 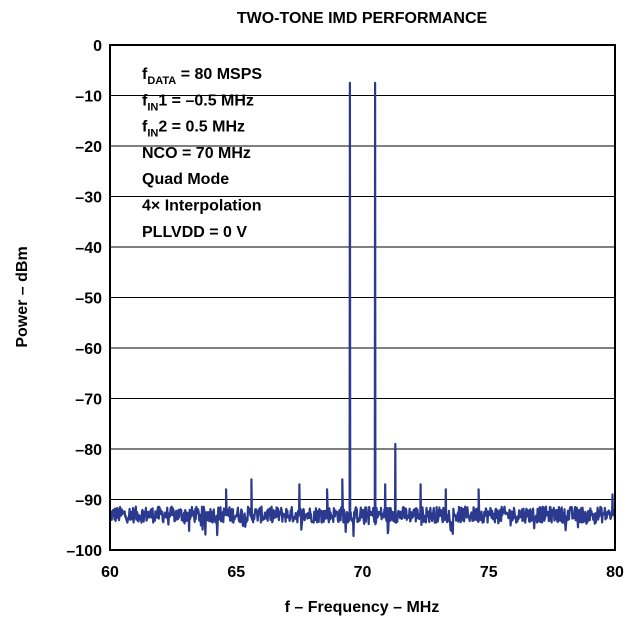 What do you see at coordinates (88, 97) in the screenshot?
I see `y-tick-label: –10` at bounding box center [88, 97].